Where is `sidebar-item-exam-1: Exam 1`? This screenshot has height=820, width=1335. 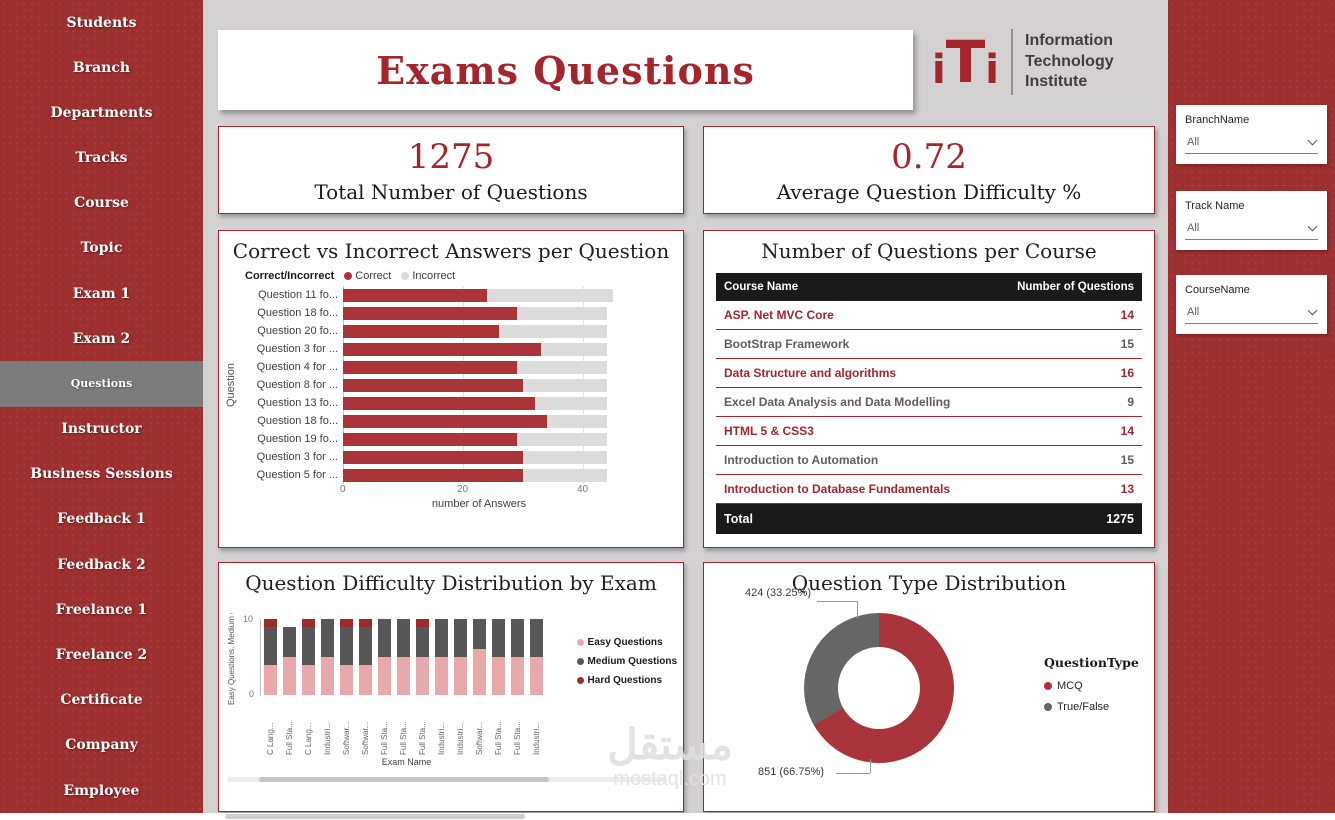
sidebar-item-exam-1: Exam 1 is located at coordinates (101, 293).